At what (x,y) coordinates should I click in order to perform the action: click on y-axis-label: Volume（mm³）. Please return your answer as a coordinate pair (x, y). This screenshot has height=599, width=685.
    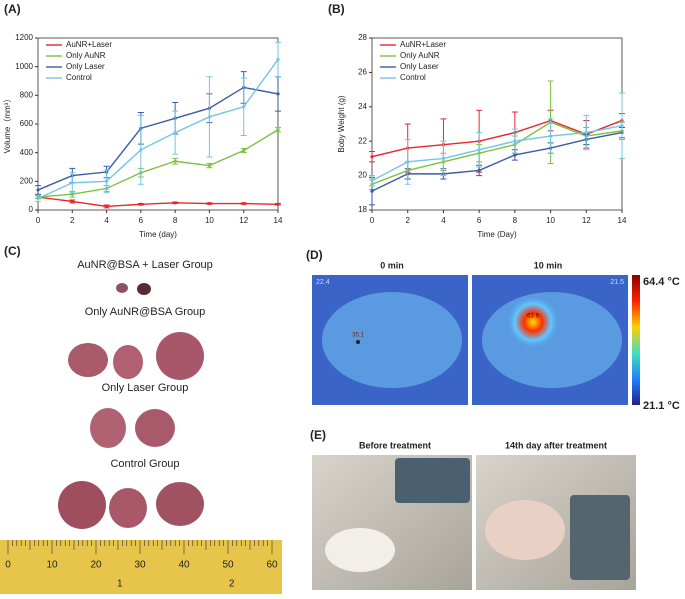
    Looking at the image, I should click on (7, 124).